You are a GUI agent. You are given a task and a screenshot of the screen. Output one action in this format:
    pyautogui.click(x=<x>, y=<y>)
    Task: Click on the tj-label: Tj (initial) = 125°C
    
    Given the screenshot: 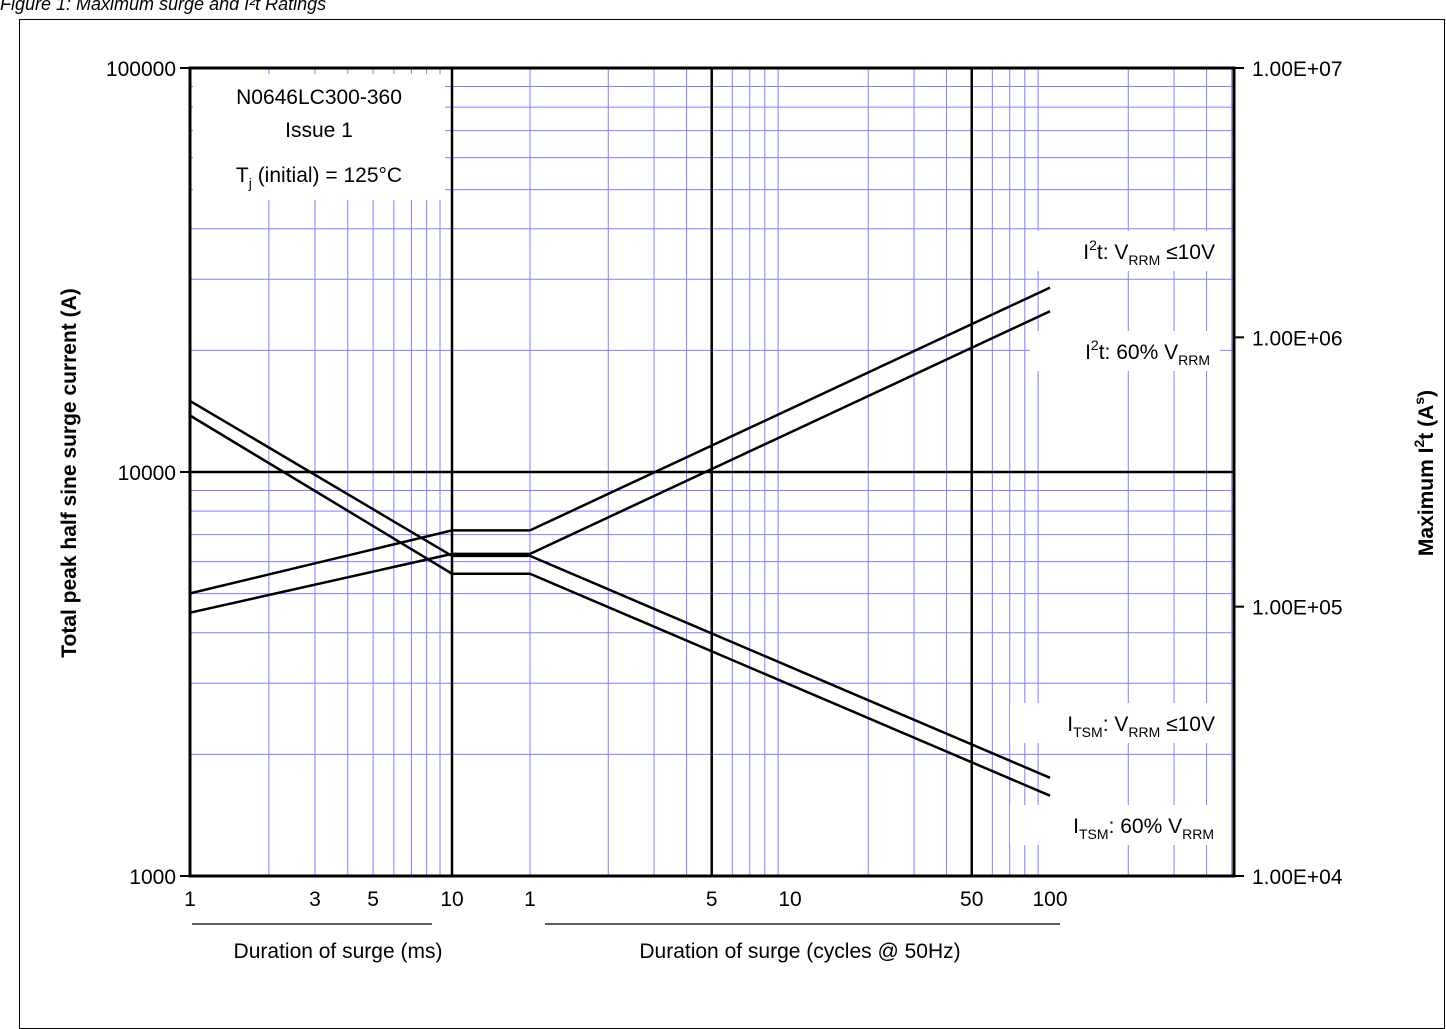 What is the action you would take?
    pyautogui.click(x=319, y=177)
    